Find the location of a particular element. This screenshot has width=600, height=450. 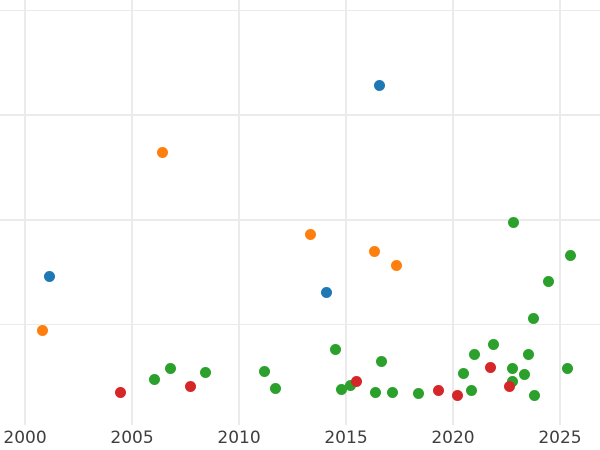

x-tick-label: 2000 is located at coordinates (25, 438).